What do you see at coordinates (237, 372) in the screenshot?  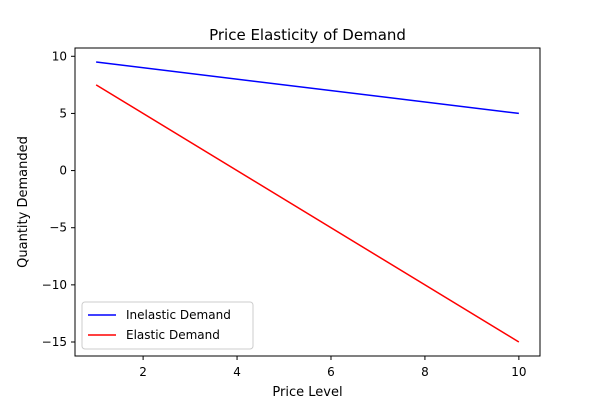 I see `x-tick-label: 4` at bounding box center [237, 372].